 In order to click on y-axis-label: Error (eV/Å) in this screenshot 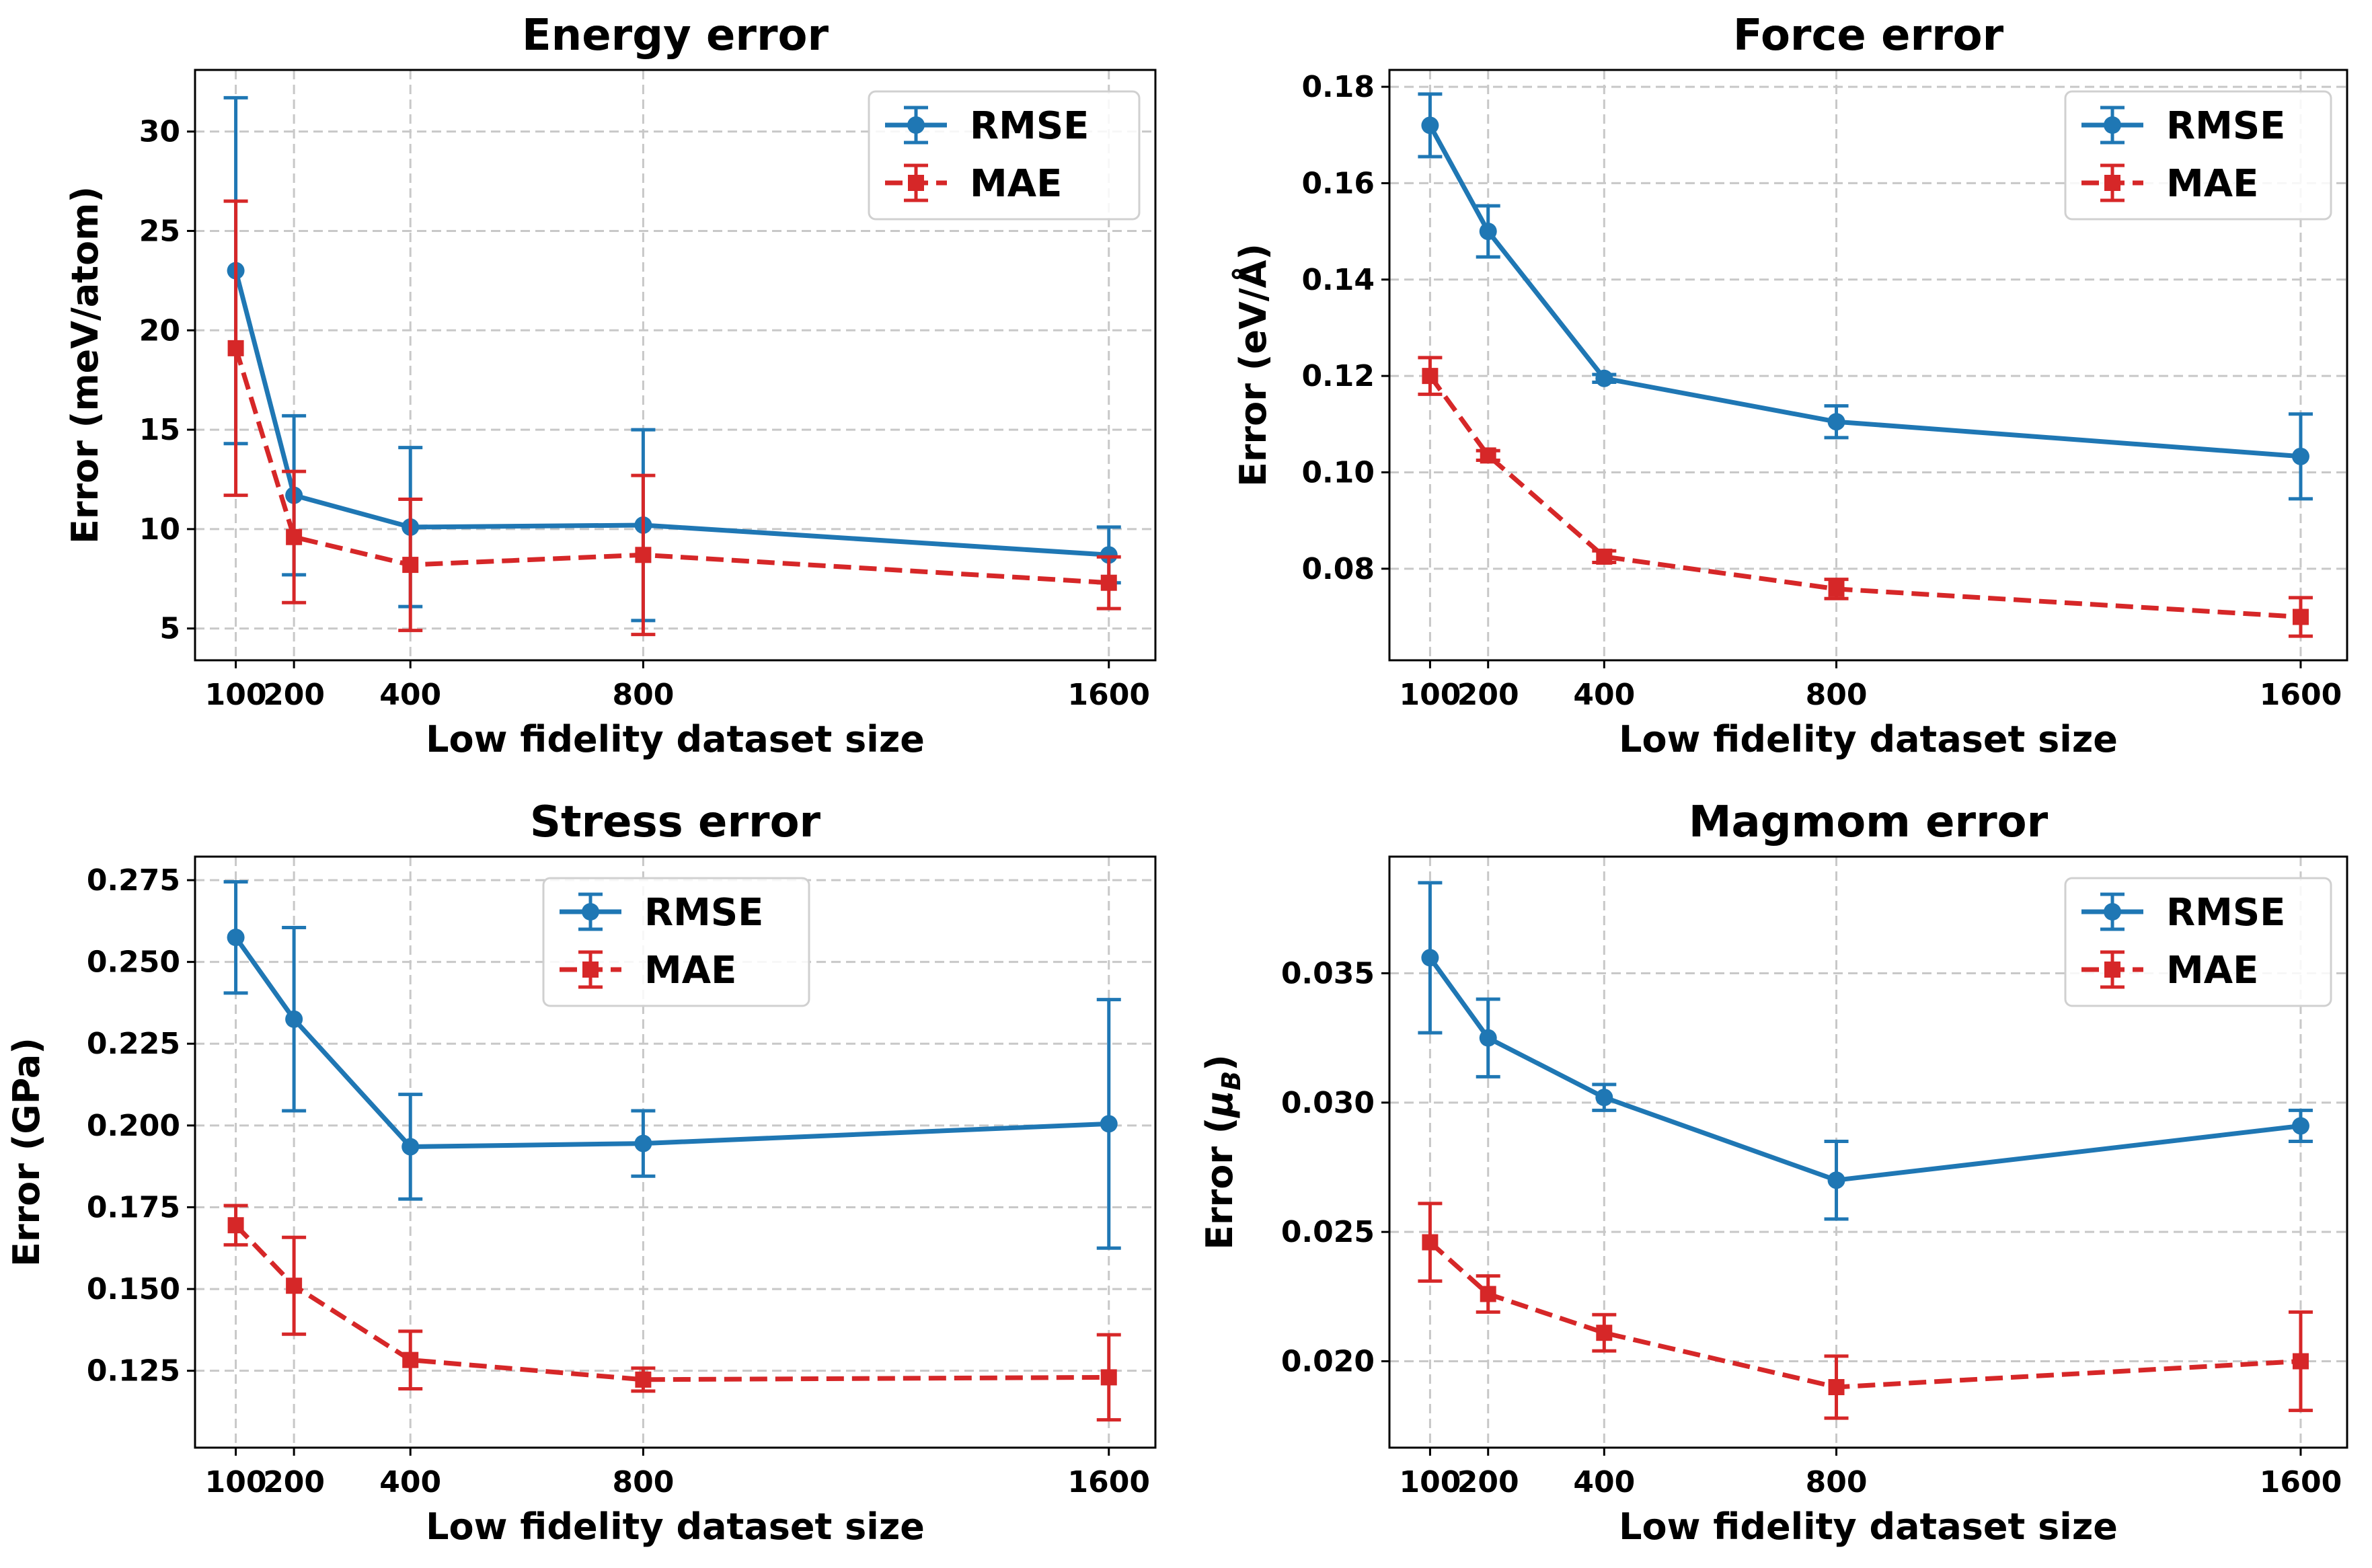, I will do `click(1253, 365)`.